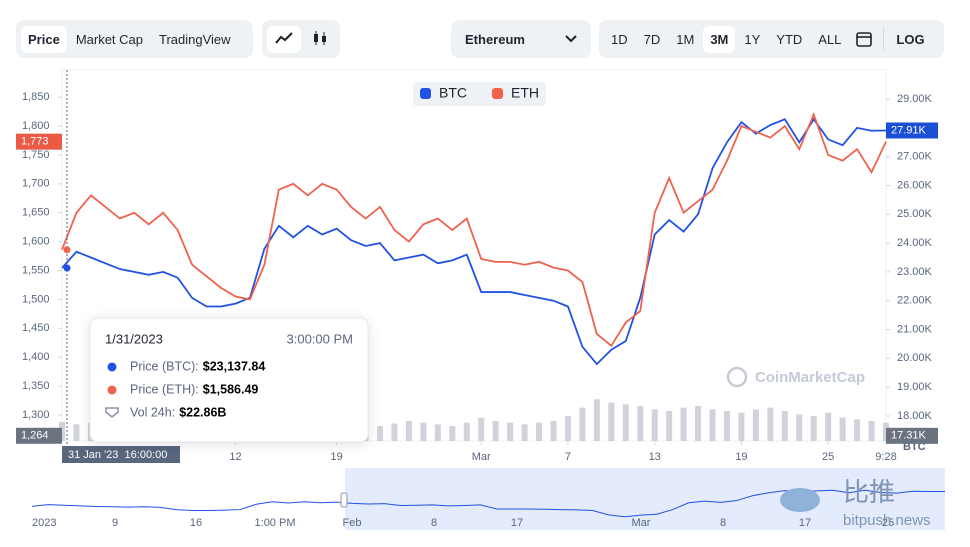  What do you see at coordinates (36, 270) in the screenshot?
I see `y-tick-label: 1,550` at bounding box center [36, 270].